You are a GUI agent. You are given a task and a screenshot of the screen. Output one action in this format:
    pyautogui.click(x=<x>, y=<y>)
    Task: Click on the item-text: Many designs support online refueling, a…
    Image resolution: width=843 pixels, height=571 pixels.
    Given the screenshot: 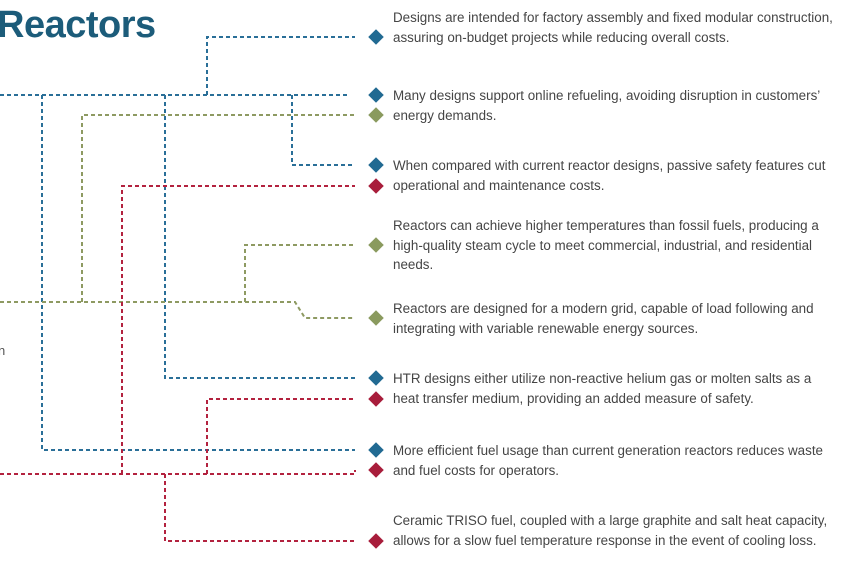 What is the action you would take?
    pyautogui.click(x=606, y=105)
    